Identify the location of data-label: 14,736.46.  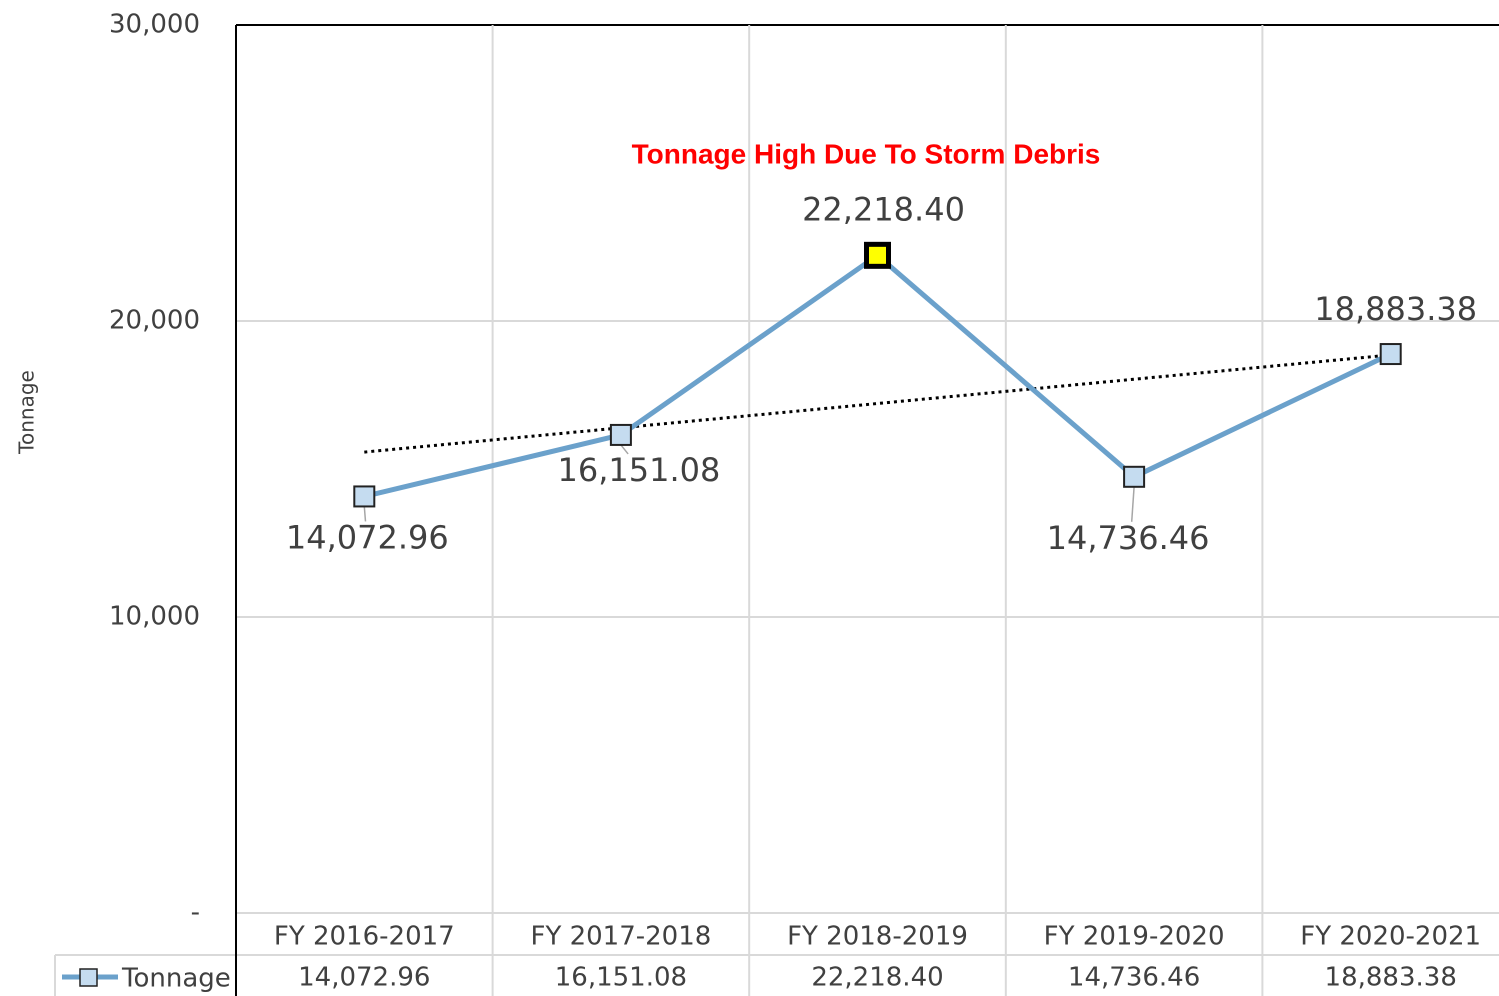
(1128, 538).